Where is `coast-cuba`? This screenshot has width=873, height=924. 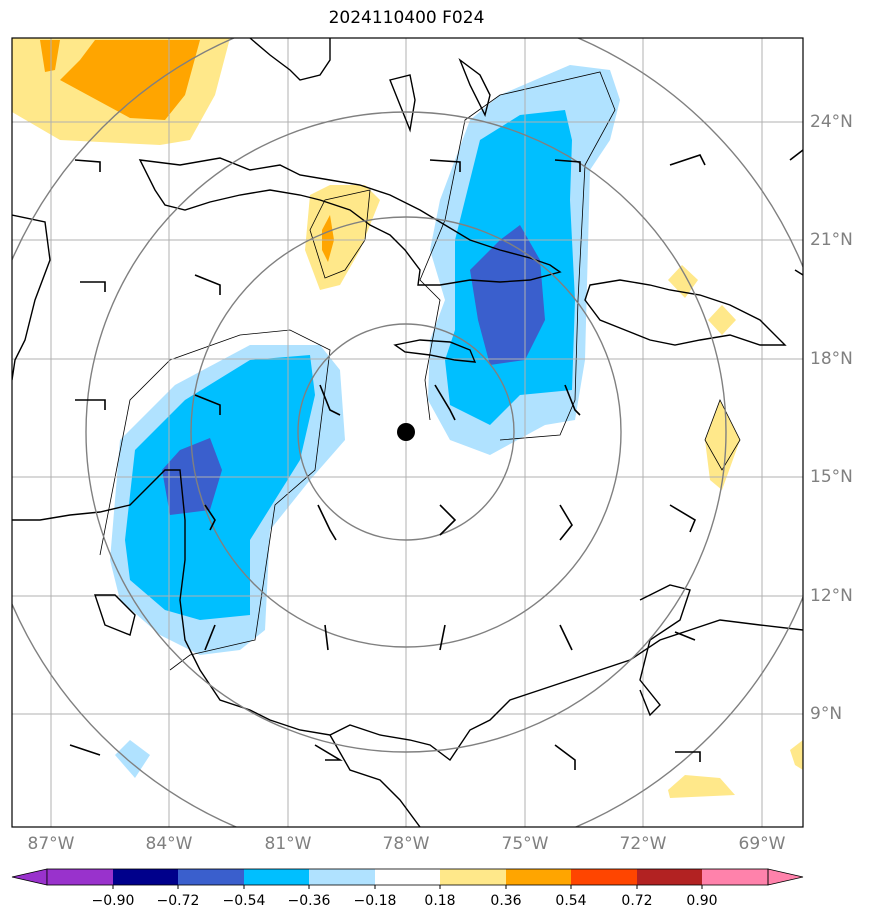
coast-cuba is located at coordinates (350, 221).